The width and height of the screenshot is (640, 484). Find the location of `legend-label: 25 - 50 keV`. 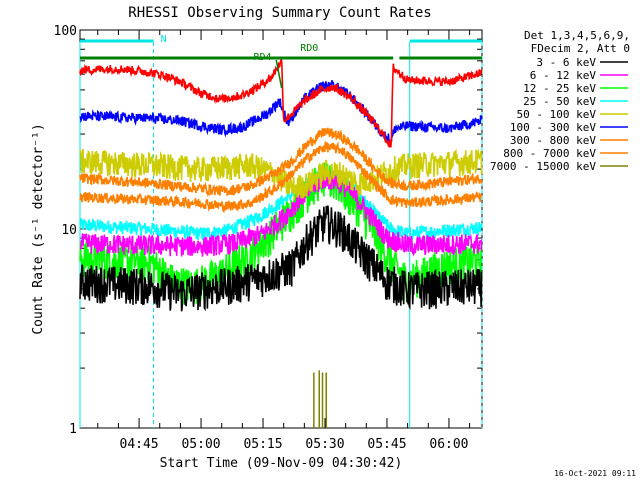

legend-label: 25 - 50 keV is located at coordinates (559, 101).